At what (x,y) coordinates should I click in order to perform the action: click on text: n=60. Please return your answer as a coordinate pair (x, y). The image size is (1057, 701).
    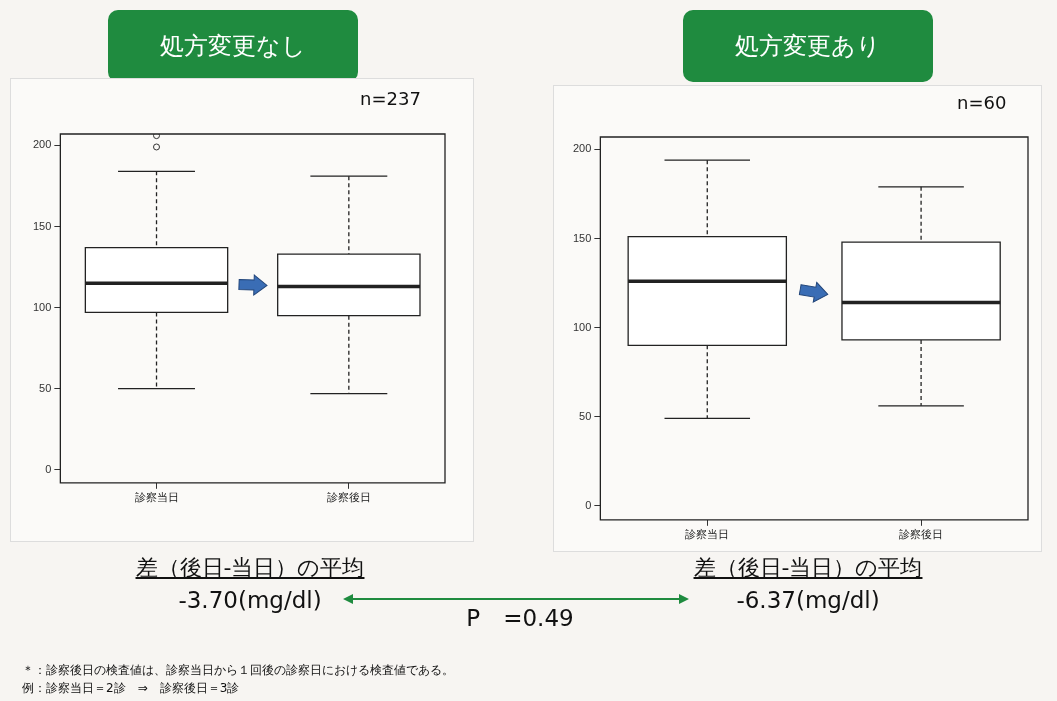
    Looking at the image, I should click on (982, 102).